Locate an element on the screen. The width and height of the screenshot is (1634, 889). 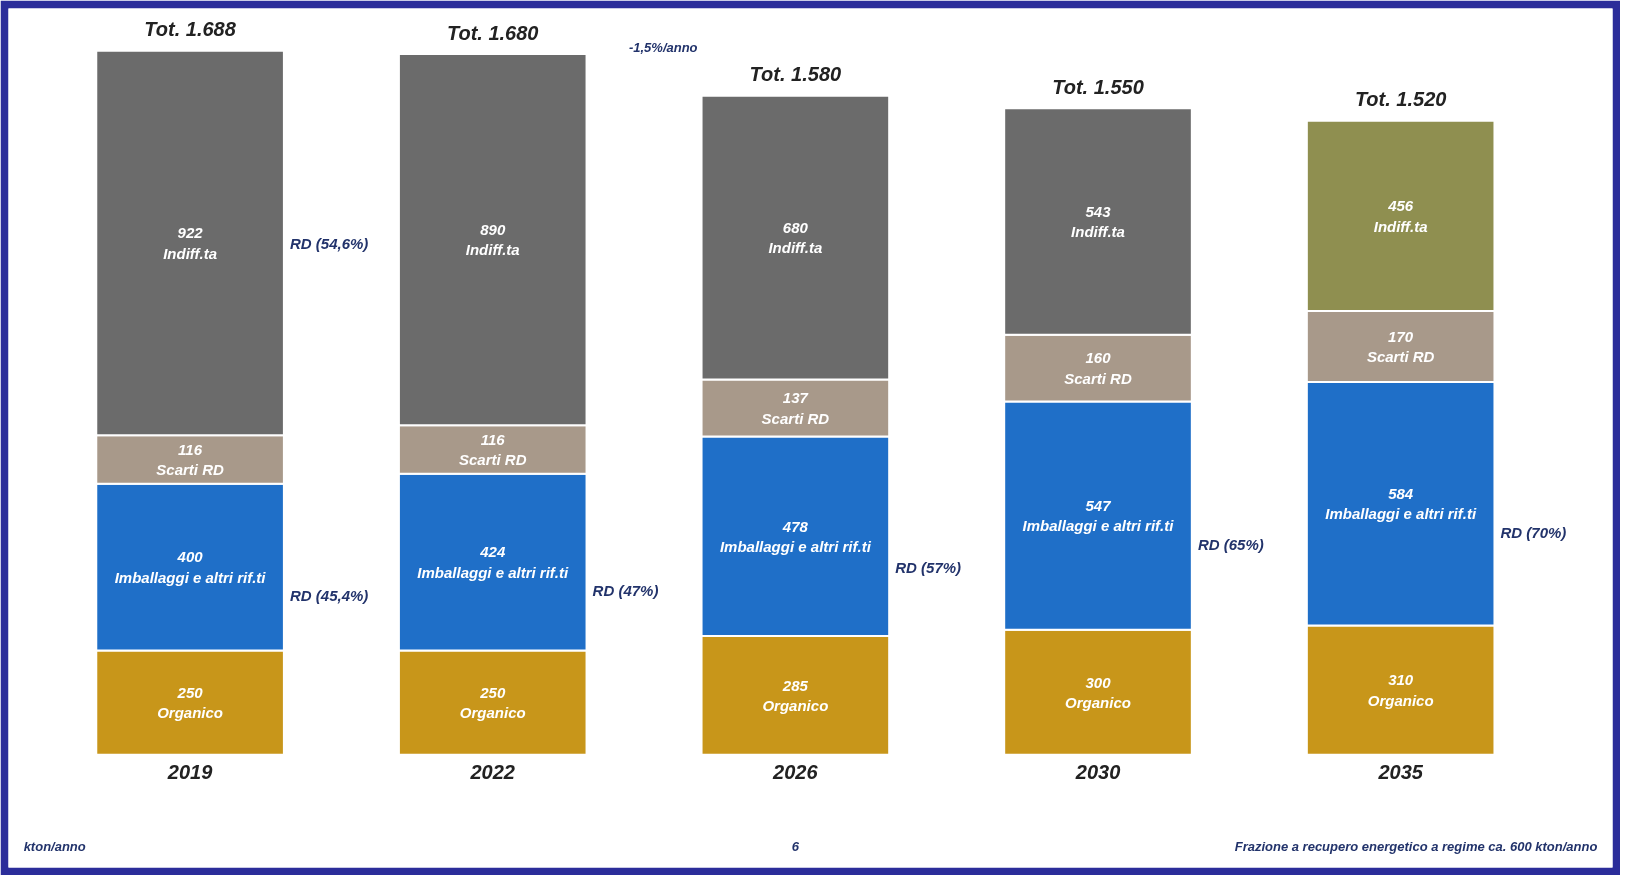
data-label: 543 is located at coordinates (1098, 211).